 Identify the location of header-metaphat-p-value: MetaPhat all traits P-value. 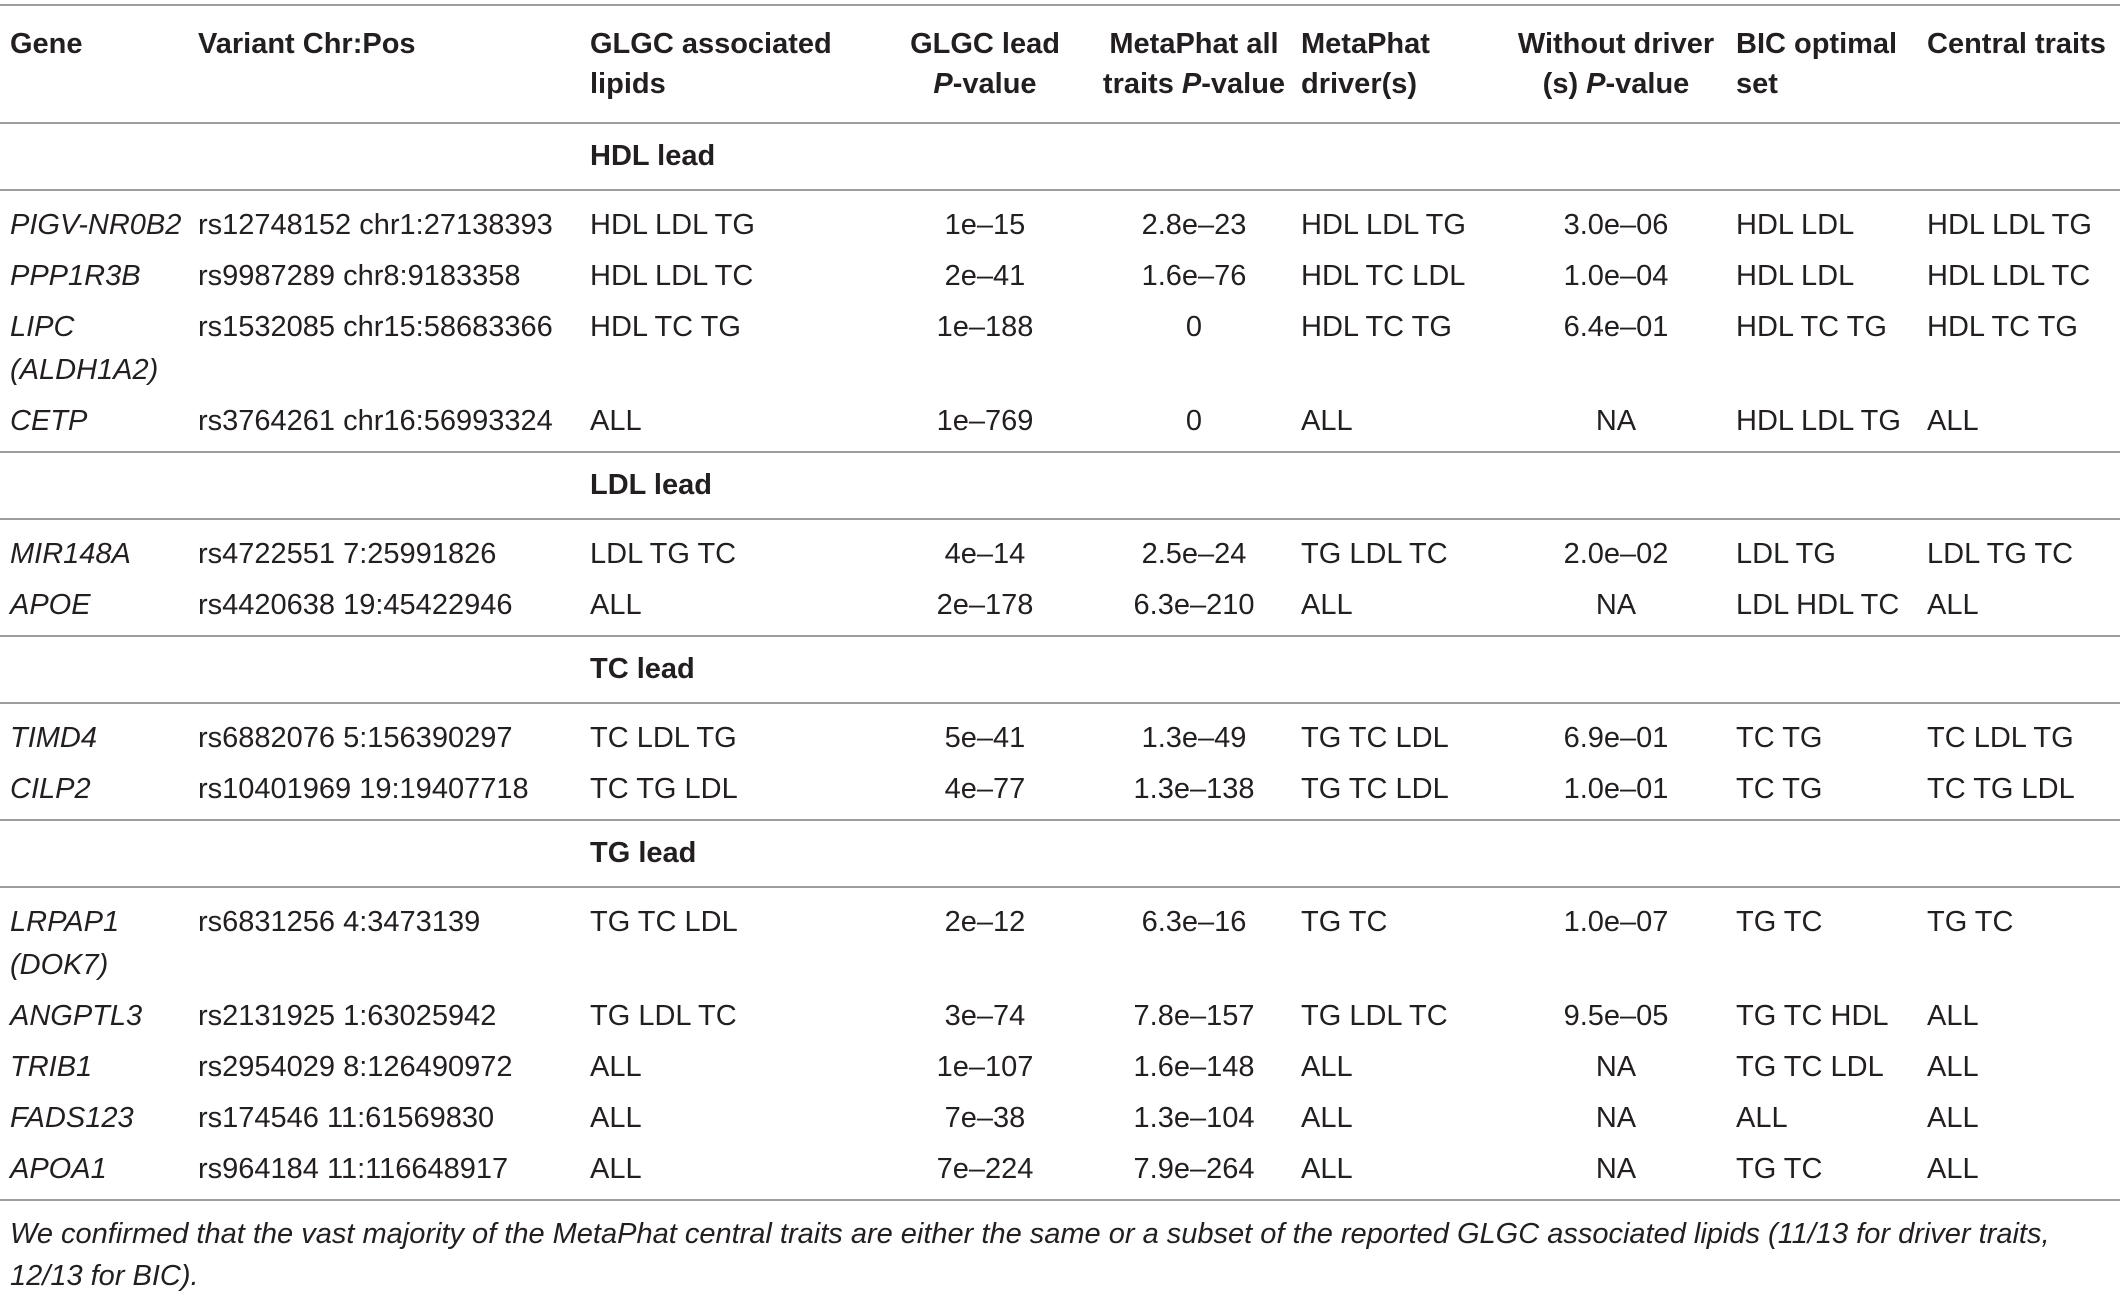
(1194, 64).